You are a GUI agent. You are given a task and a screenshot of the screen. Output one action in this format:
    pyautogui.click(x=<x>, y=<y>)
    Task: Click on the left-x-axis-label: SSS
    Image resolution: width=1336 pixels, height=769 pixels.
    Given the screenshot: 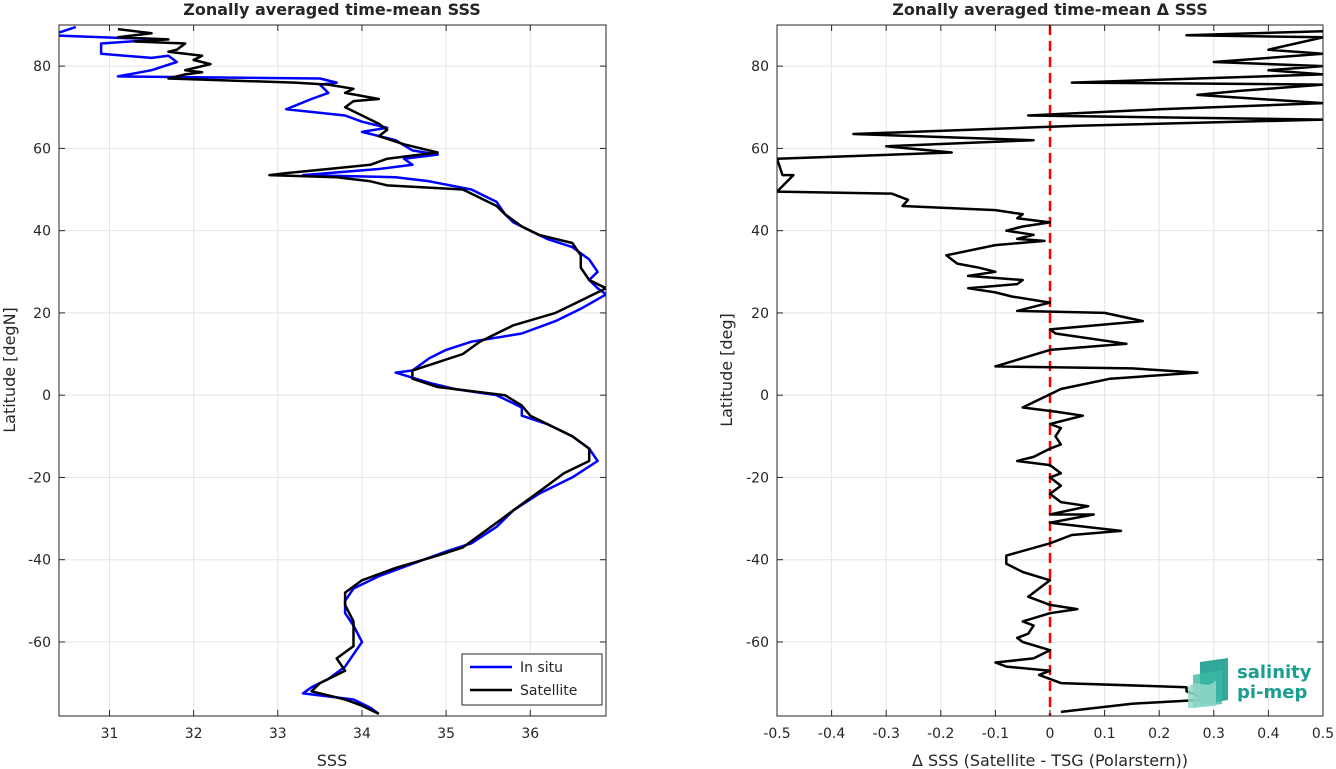 What is the action you would take?
    pyautogui.click(x=332, y=760)
    